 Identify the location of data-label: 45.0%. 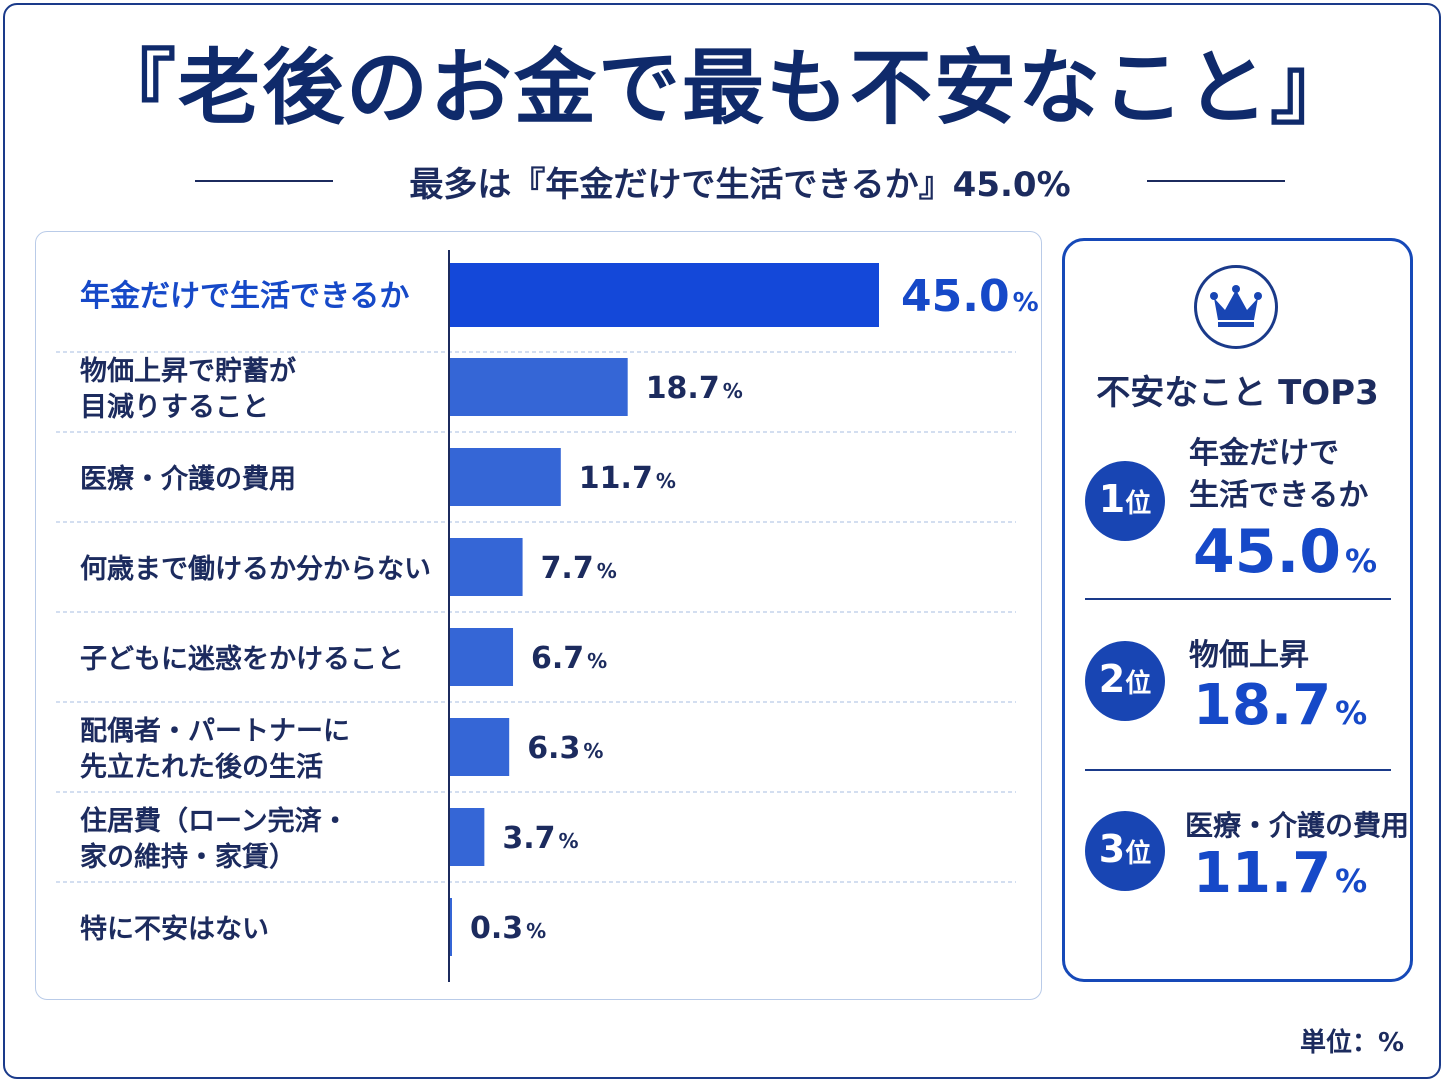
(970, 296).